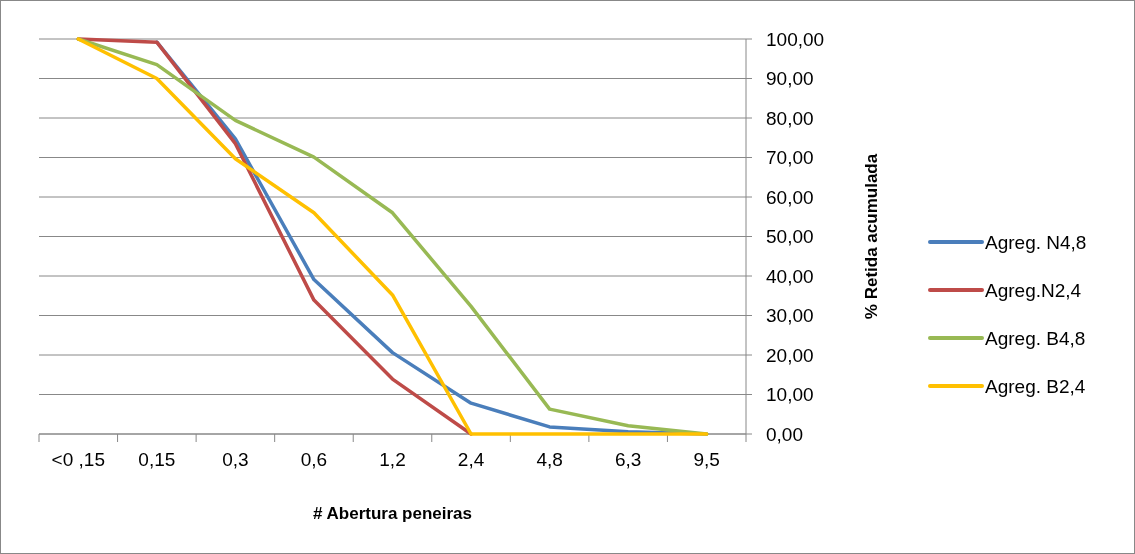  What do you see at coordinates (392, 459) in the screenshot?
I see `x-tick-label: 1,2` at bounding box center [392, 459].